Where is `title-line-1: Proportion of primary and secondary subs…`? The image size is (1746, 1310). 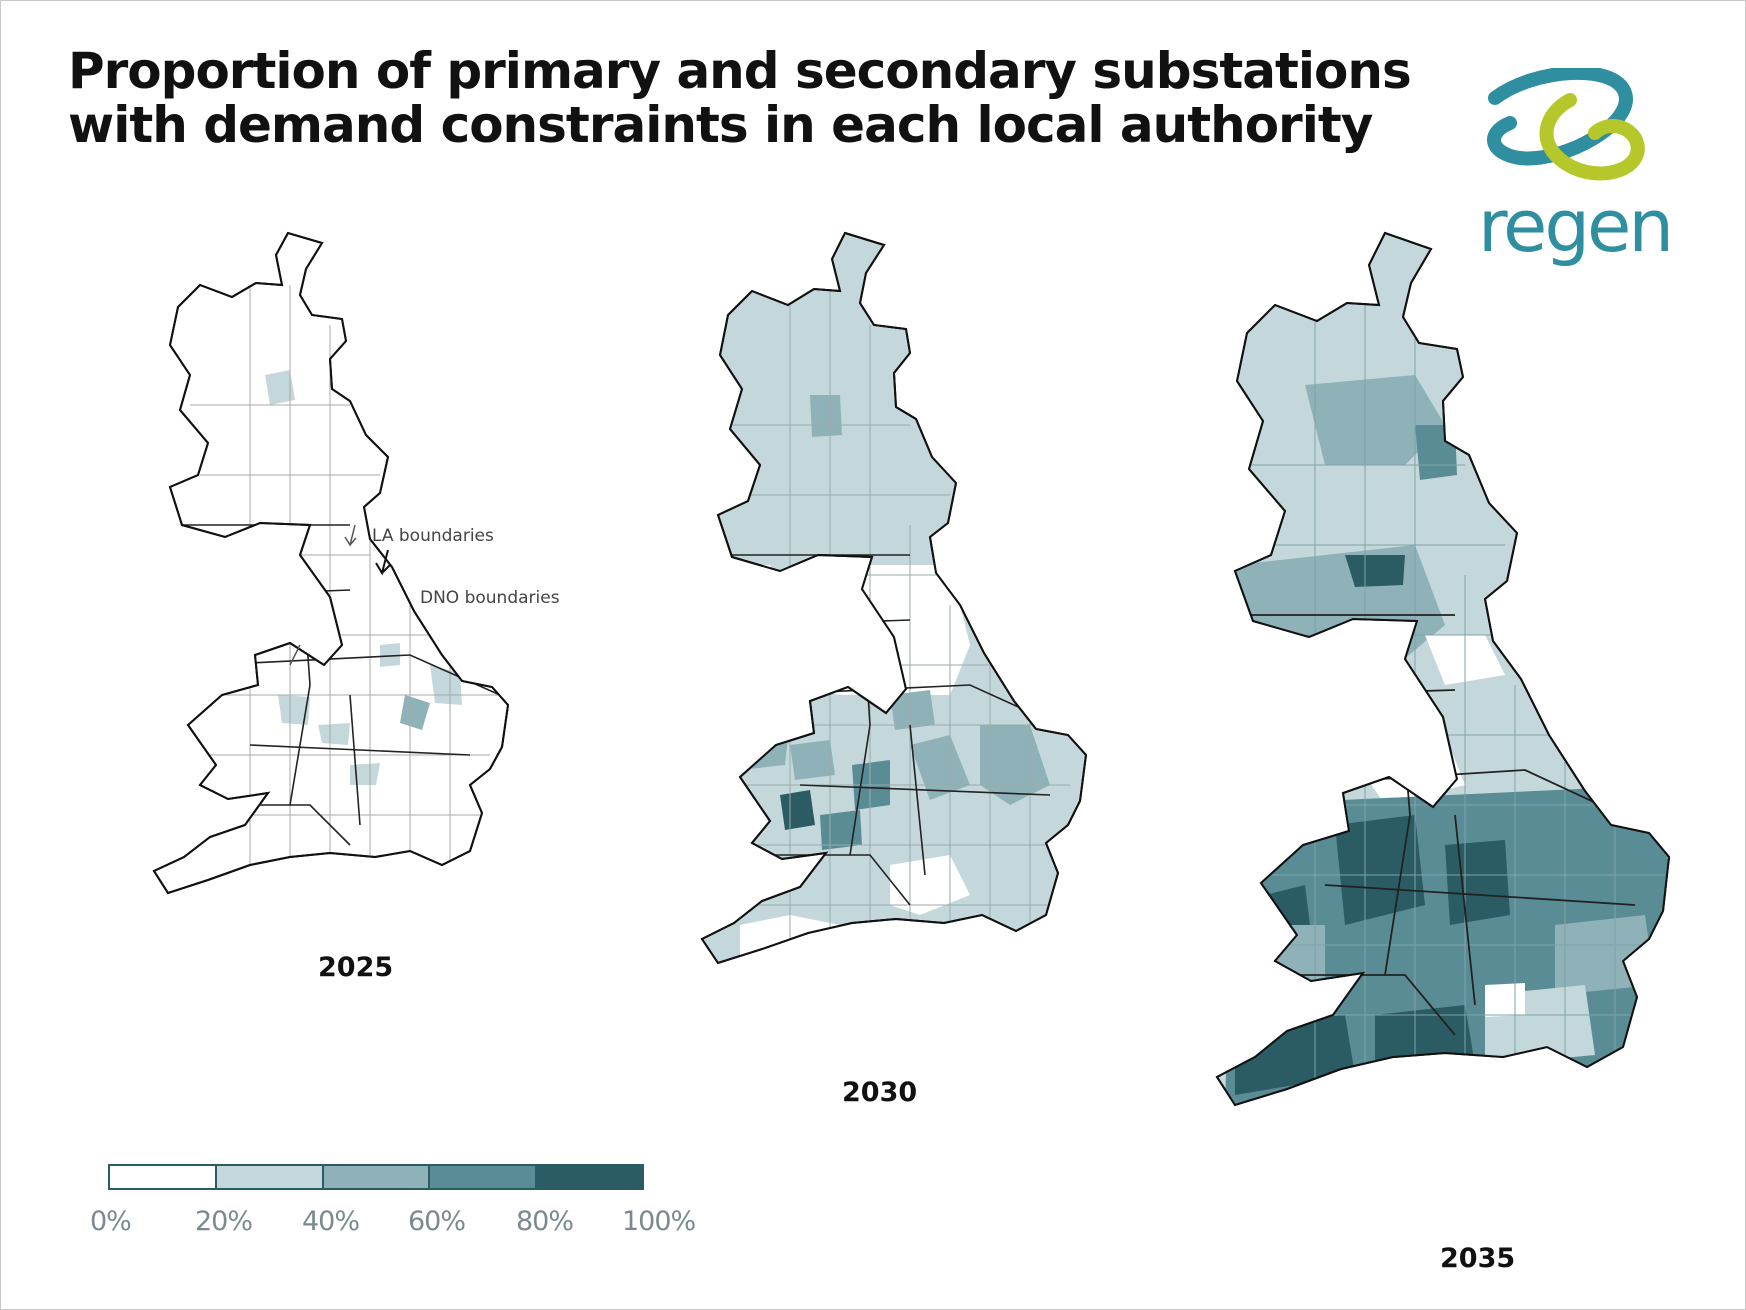 title-line-1: Proportion of primary and secondary subs… is located at coordinates (740, 71).